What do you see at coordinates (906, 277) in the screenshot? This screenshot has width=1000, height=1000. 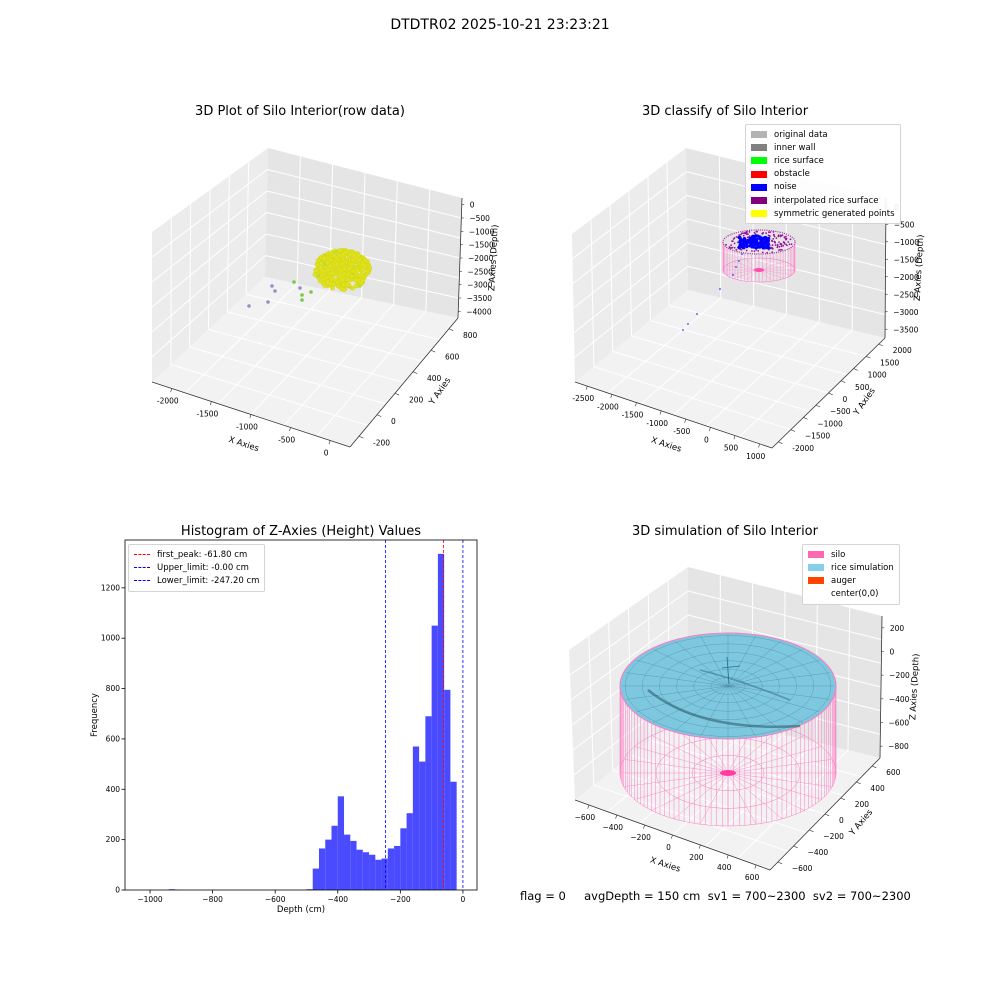 I see `z-tick-label: −2000` at bounding box center [906, 277].